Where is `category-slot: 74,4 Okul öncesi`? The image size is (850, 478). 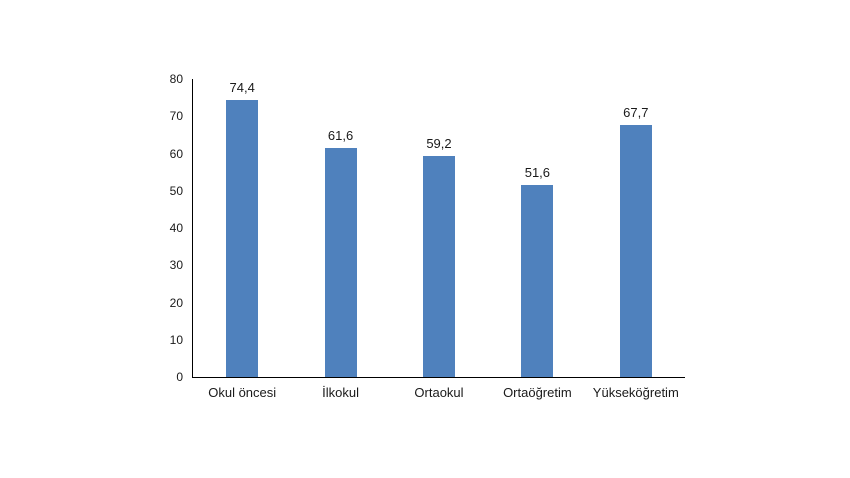 category-slot: 74,4 Okul öncesi is located at coordinates (242, 239).